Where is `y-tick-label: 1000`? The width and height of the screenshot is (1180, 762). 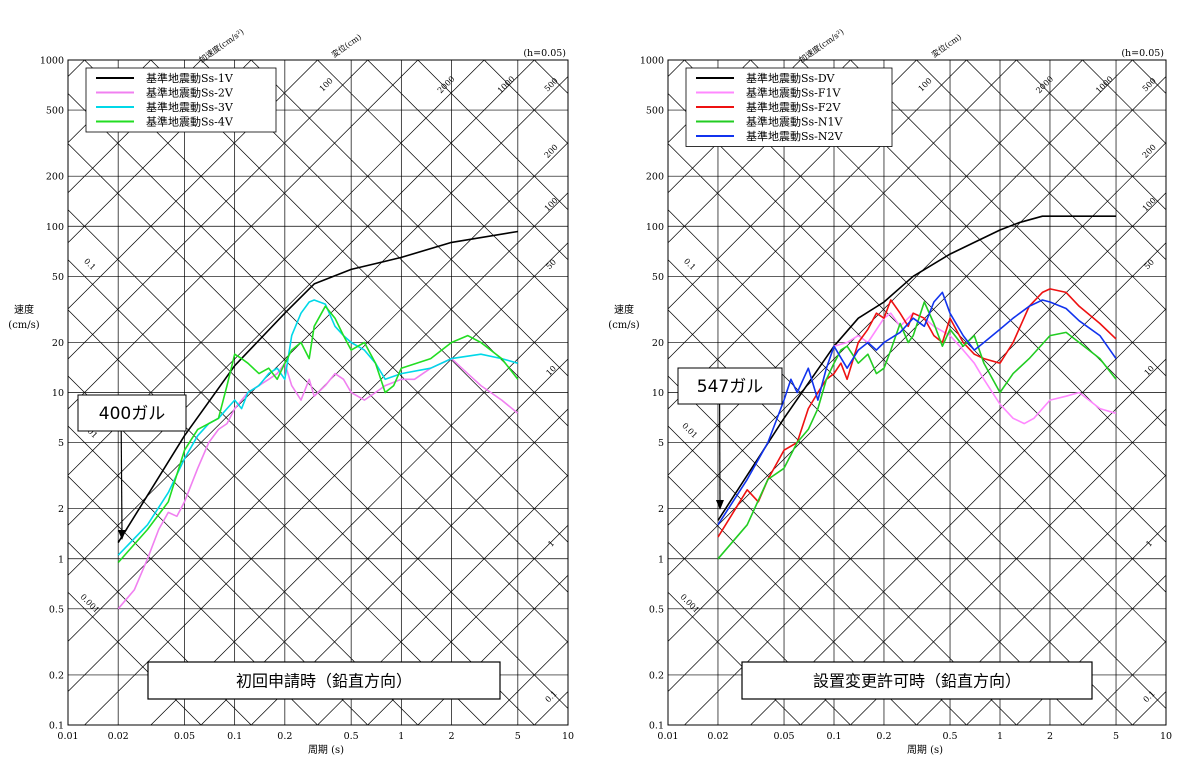 y-tick-label: 1000 is located at coordinates (652, 61).